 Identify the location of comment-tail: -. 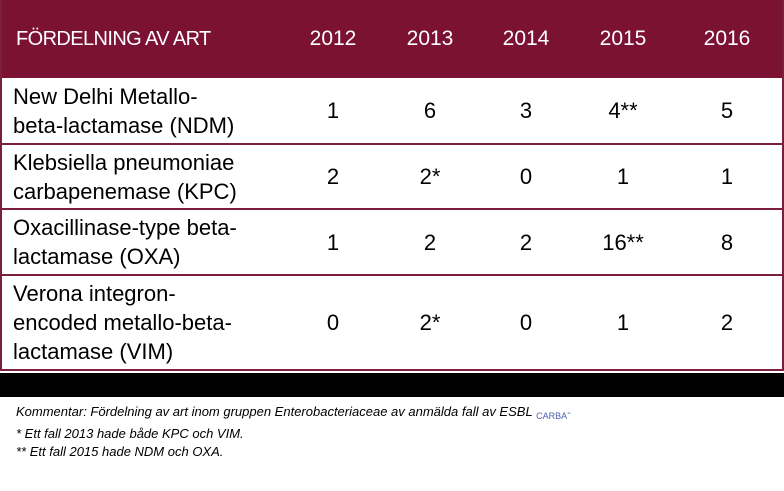
(569, 413).